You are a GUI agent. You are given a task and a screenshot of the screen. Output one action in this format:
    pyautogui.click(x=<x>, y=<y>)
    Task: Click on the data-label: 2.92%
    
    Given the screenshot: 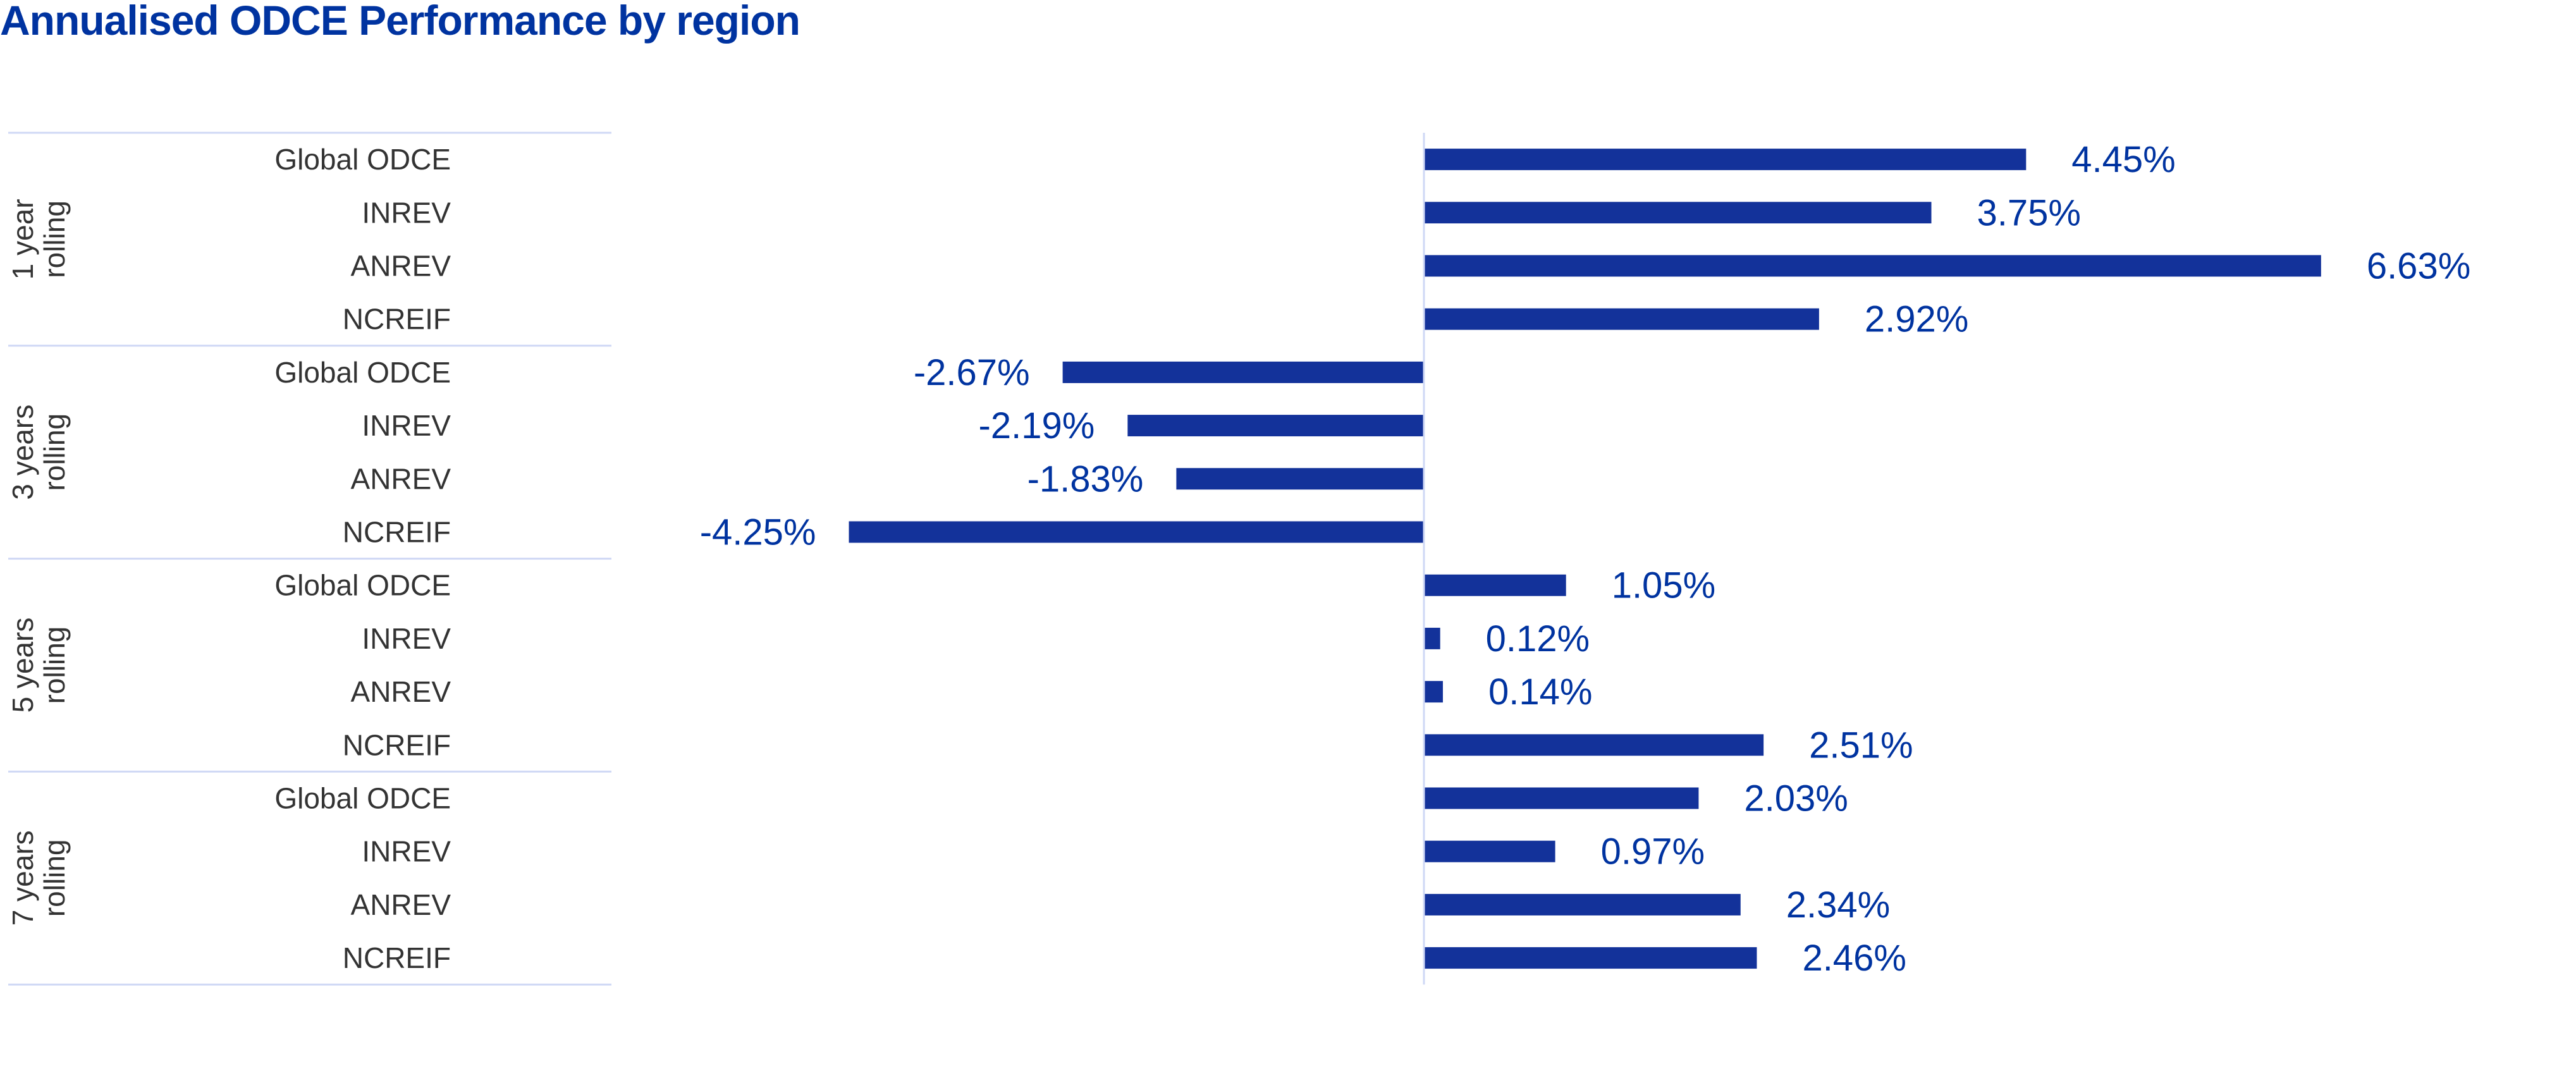 What is the action you would take?
    pyautogui.click(x=1916, y=319)
    